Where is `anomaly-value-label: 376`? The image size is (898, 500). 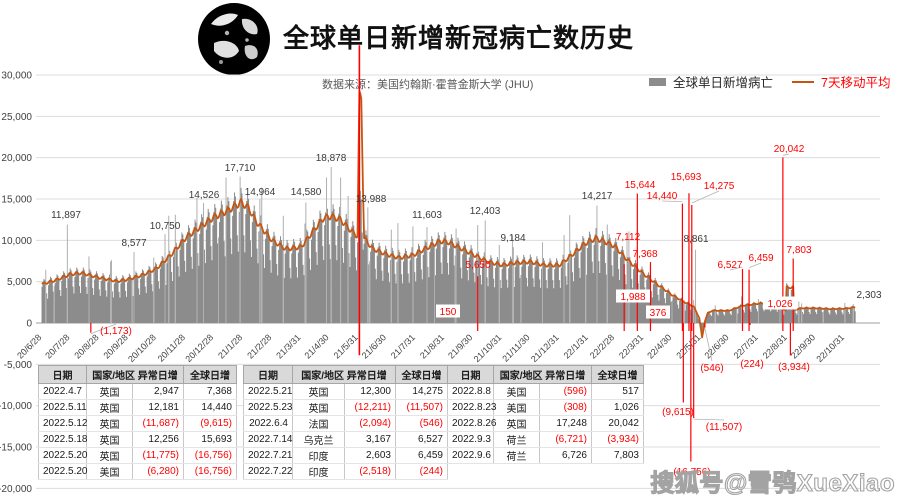
anomaly-value-label: 376 is located at coordinates (658, 313).